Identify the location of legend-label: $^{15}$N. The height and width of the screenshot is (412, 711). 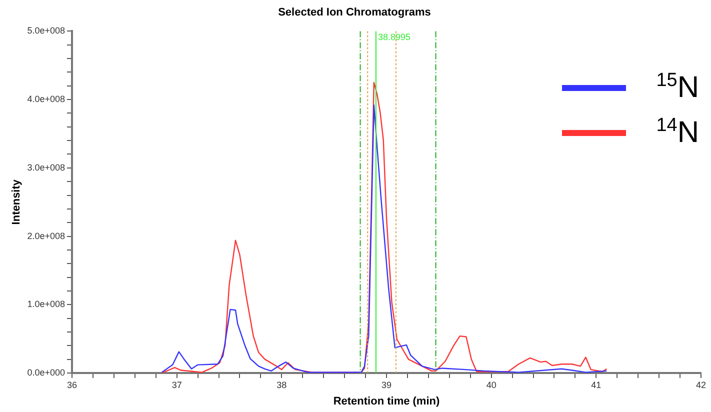
(677, 87).